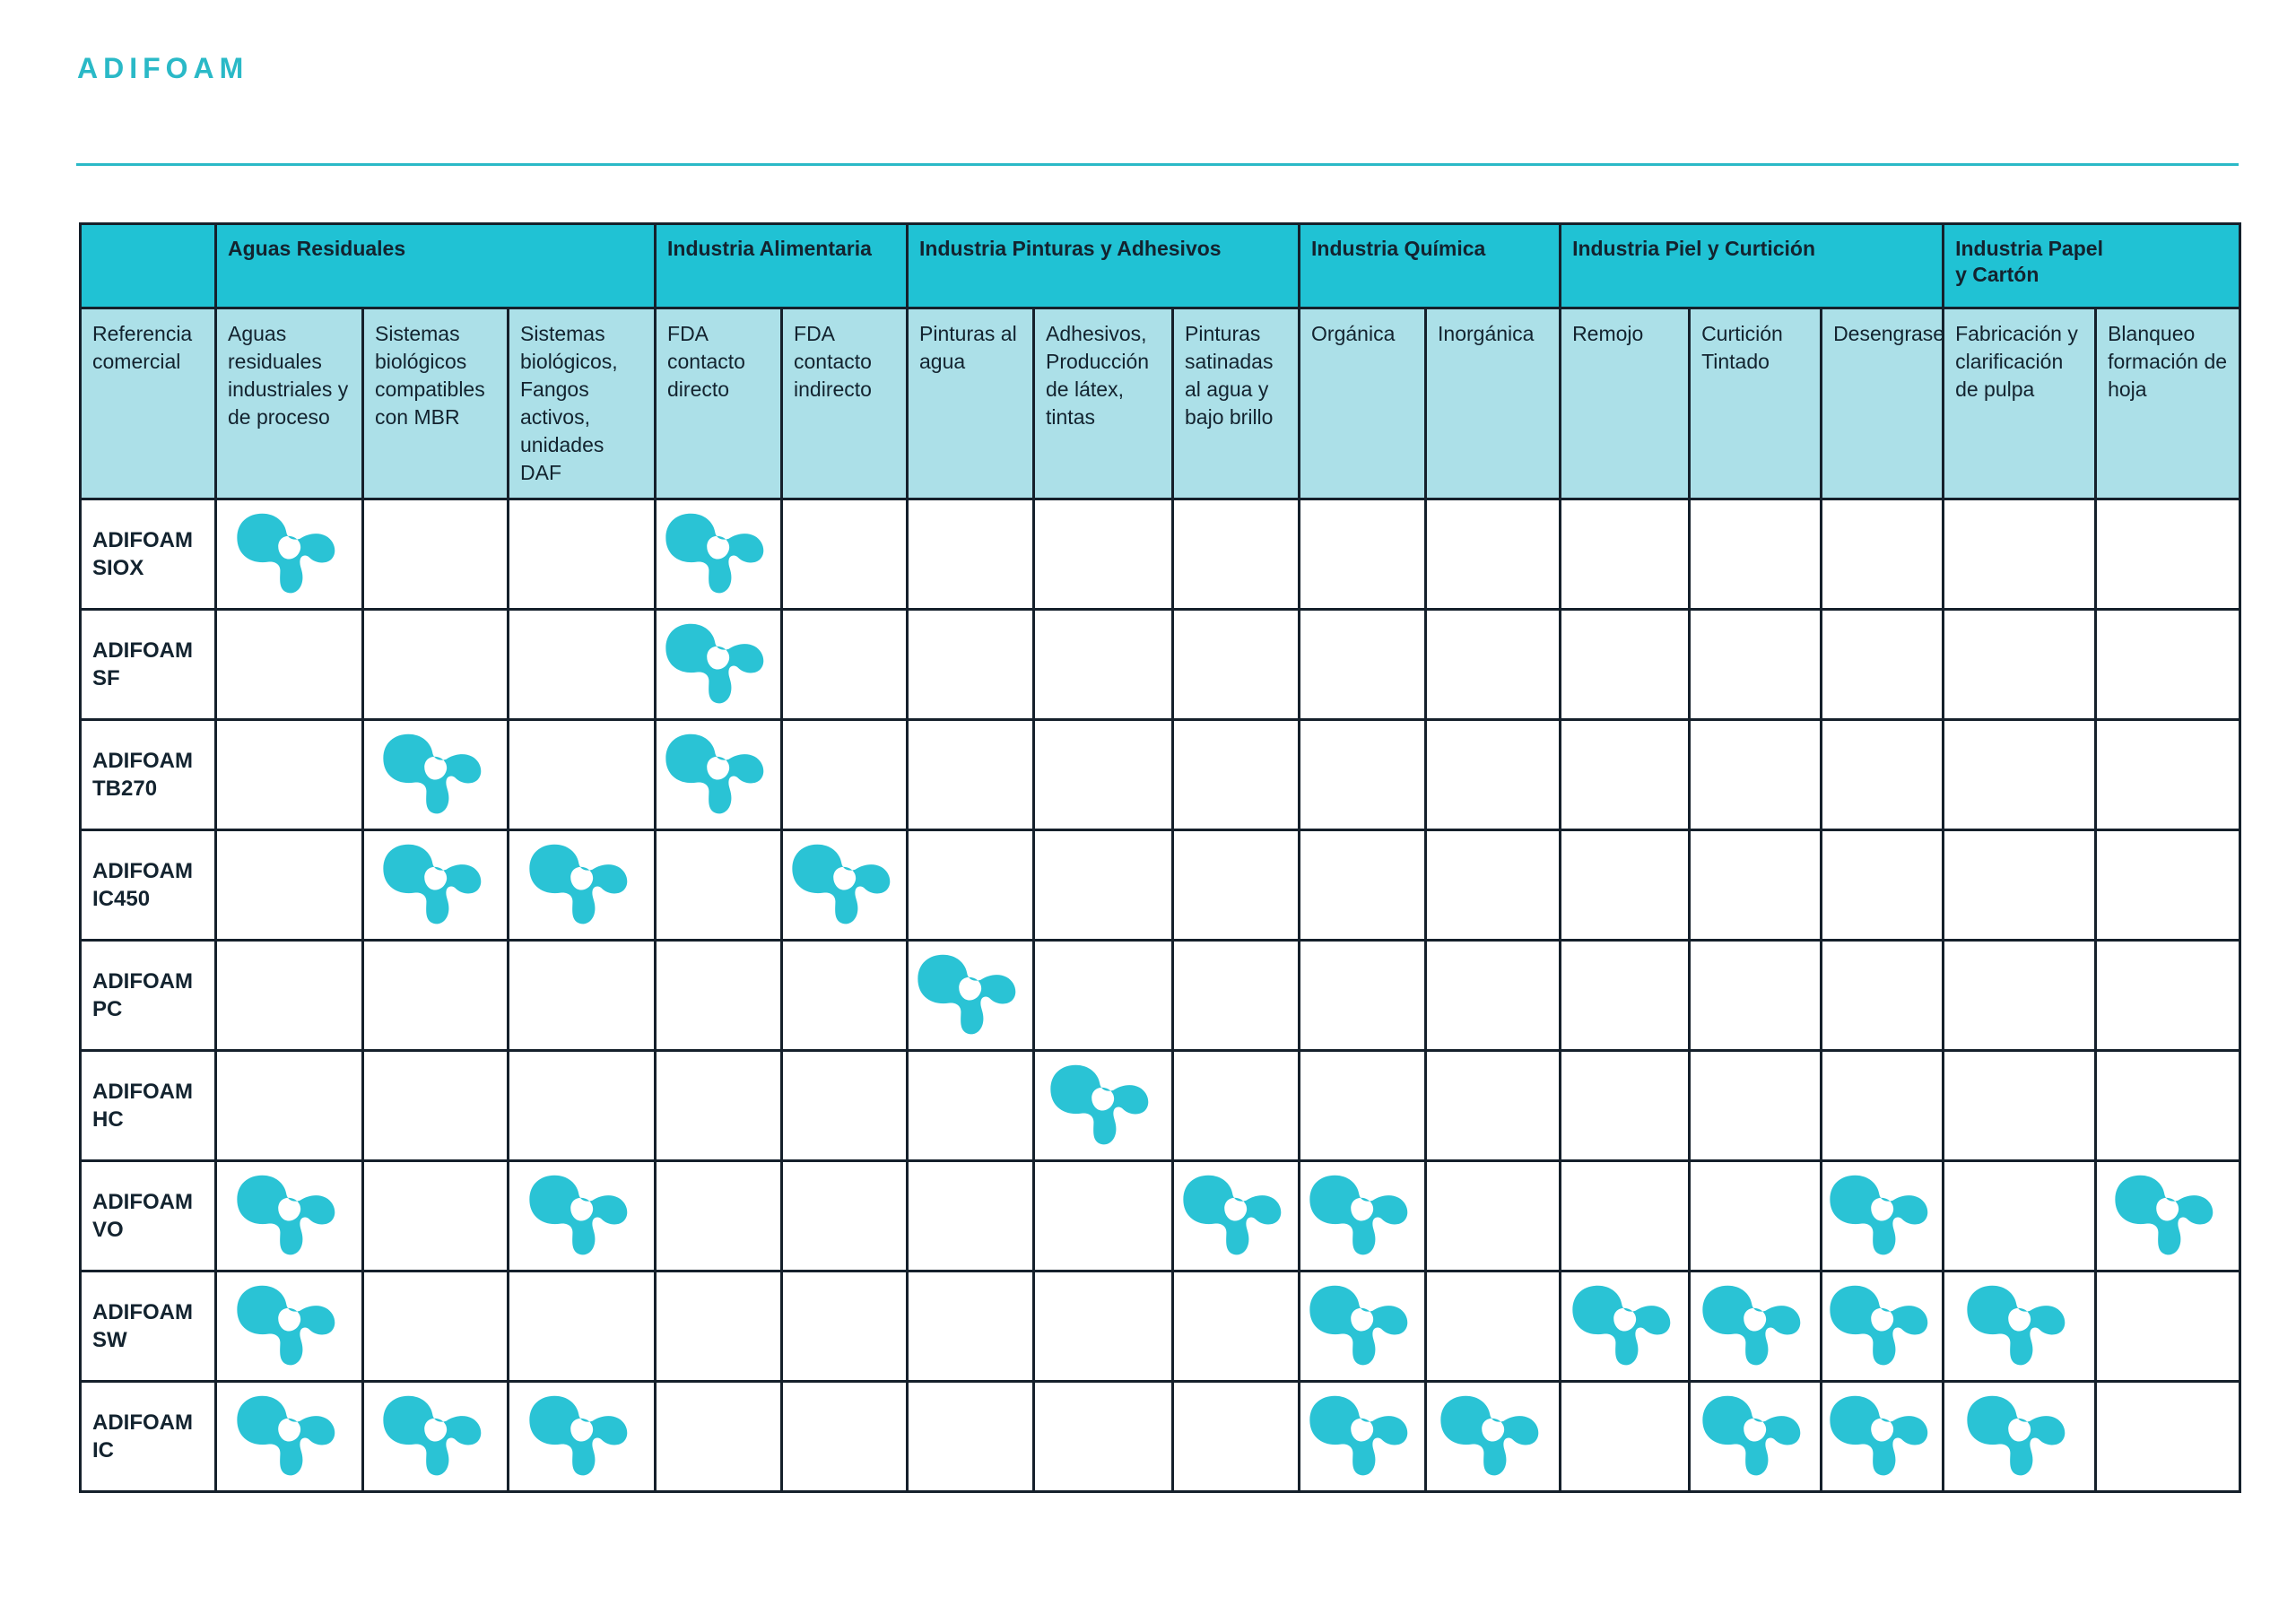 This screenshot has width=2296, height=1623. Describe the element at coordinates (1103, 265) in the screenshot. I see `industry-group-header-2: Industria Pinturas y Adhesivos` at that location.